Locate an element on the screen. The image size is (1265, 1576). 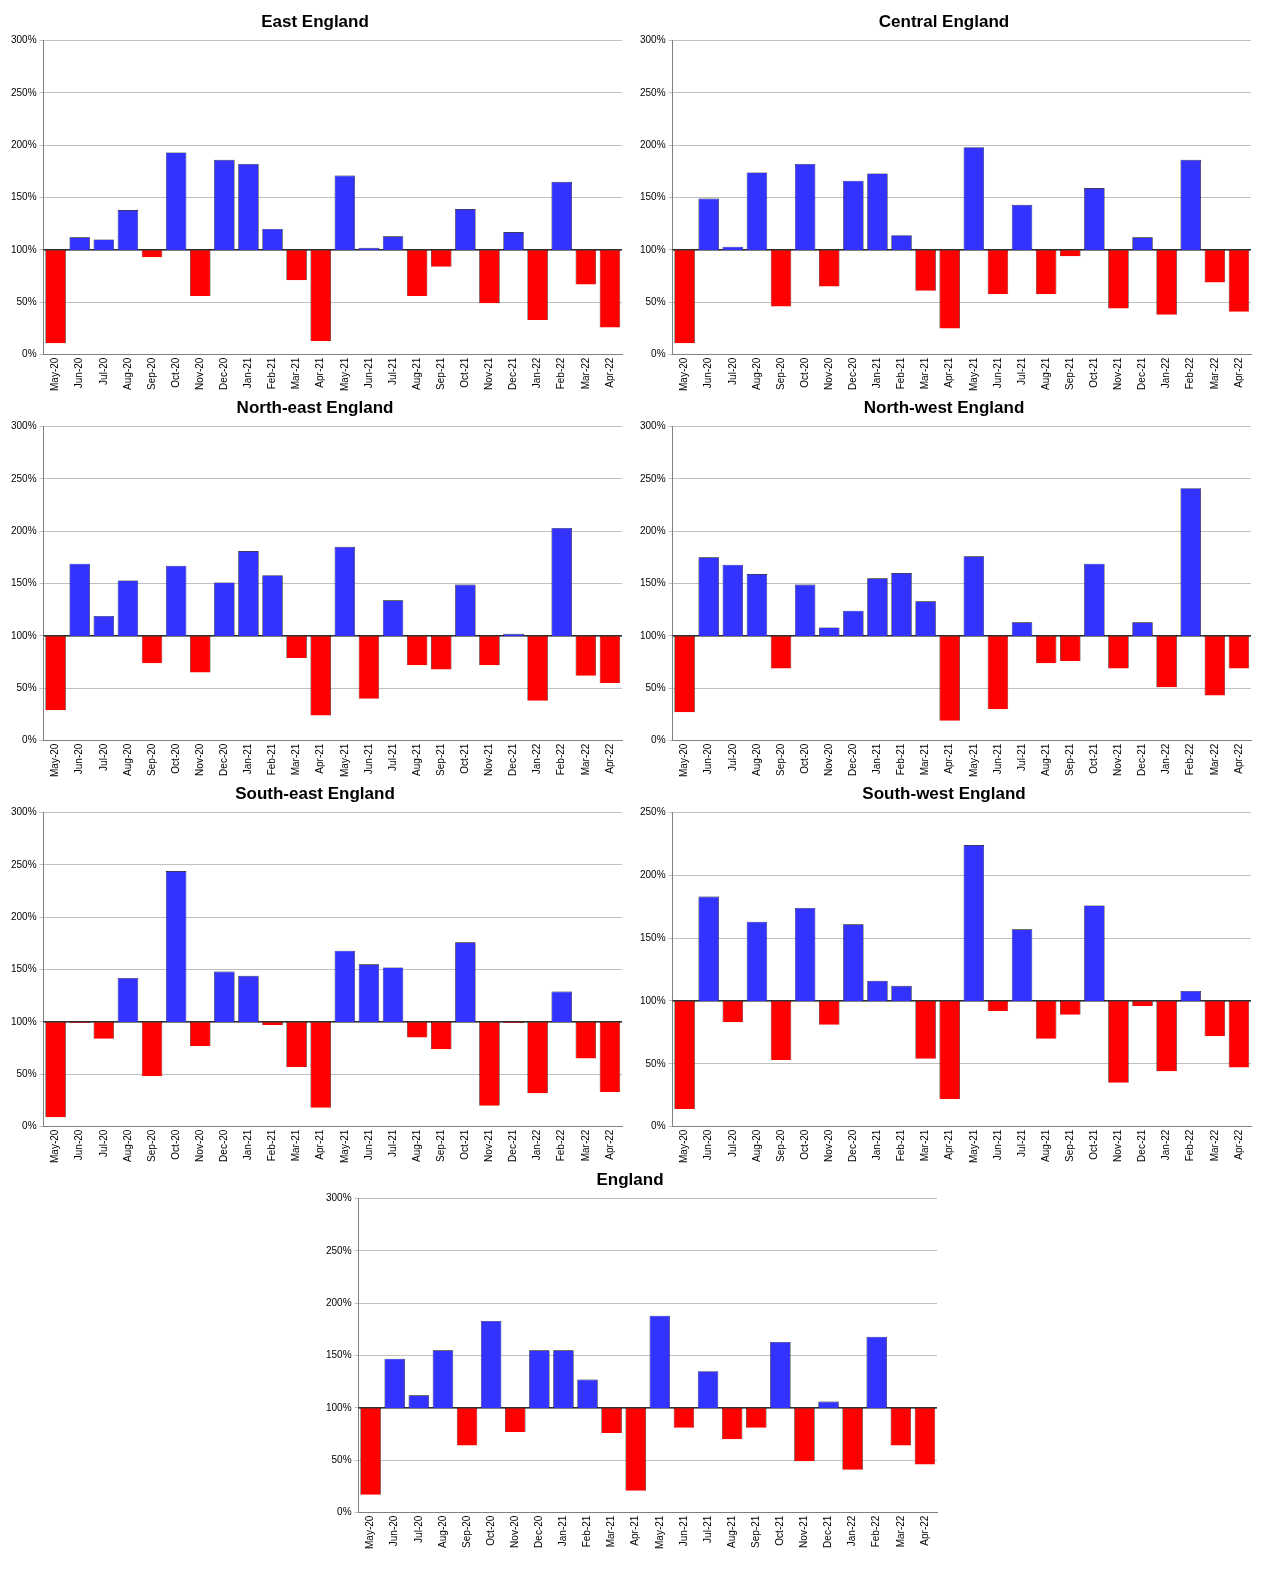
chart-title: North-west England is located at coordinates (944, 407).